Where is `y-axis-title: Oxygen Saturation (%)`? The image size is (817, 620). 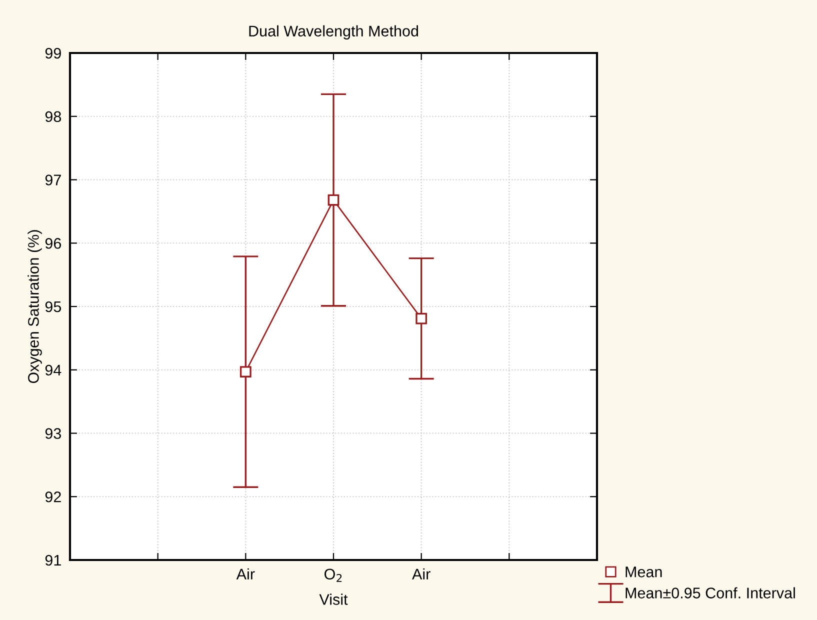
y-axis-title: Oxygen Saturation (%) is located at coordinates (35, 307).